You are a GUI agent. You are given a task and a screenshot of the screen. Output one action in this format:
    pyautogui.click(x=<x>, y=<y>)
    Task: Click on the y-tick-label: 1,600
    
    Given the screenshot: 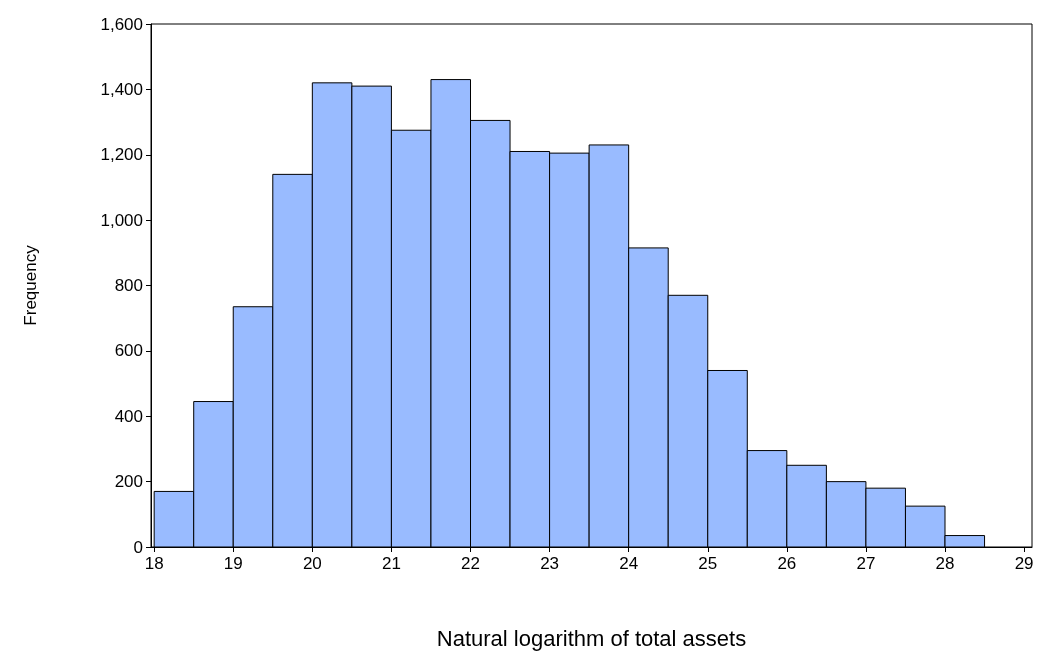 What is the action you would take?
    pyautogui.click(x=121, y=24)
    